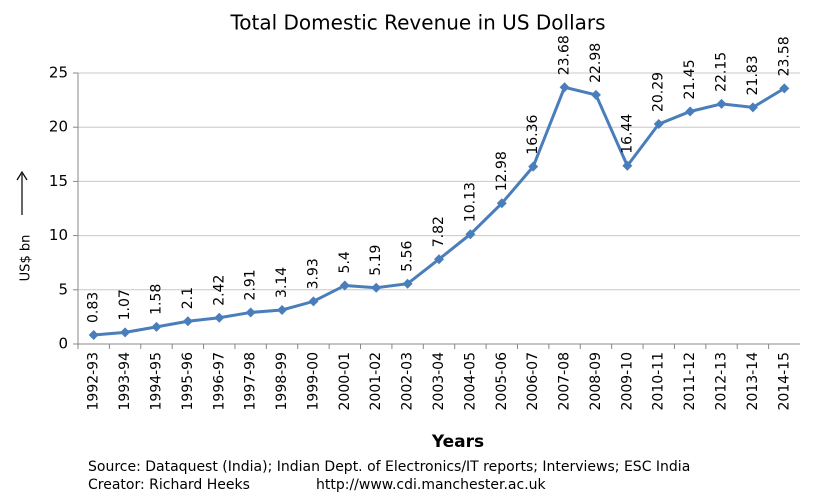 Image resolution: width=820 pixels, height=496 pixels. Describe the element at coordinates (58, 127) in the screenshot. I see `y-tick-label: 20` at that location.